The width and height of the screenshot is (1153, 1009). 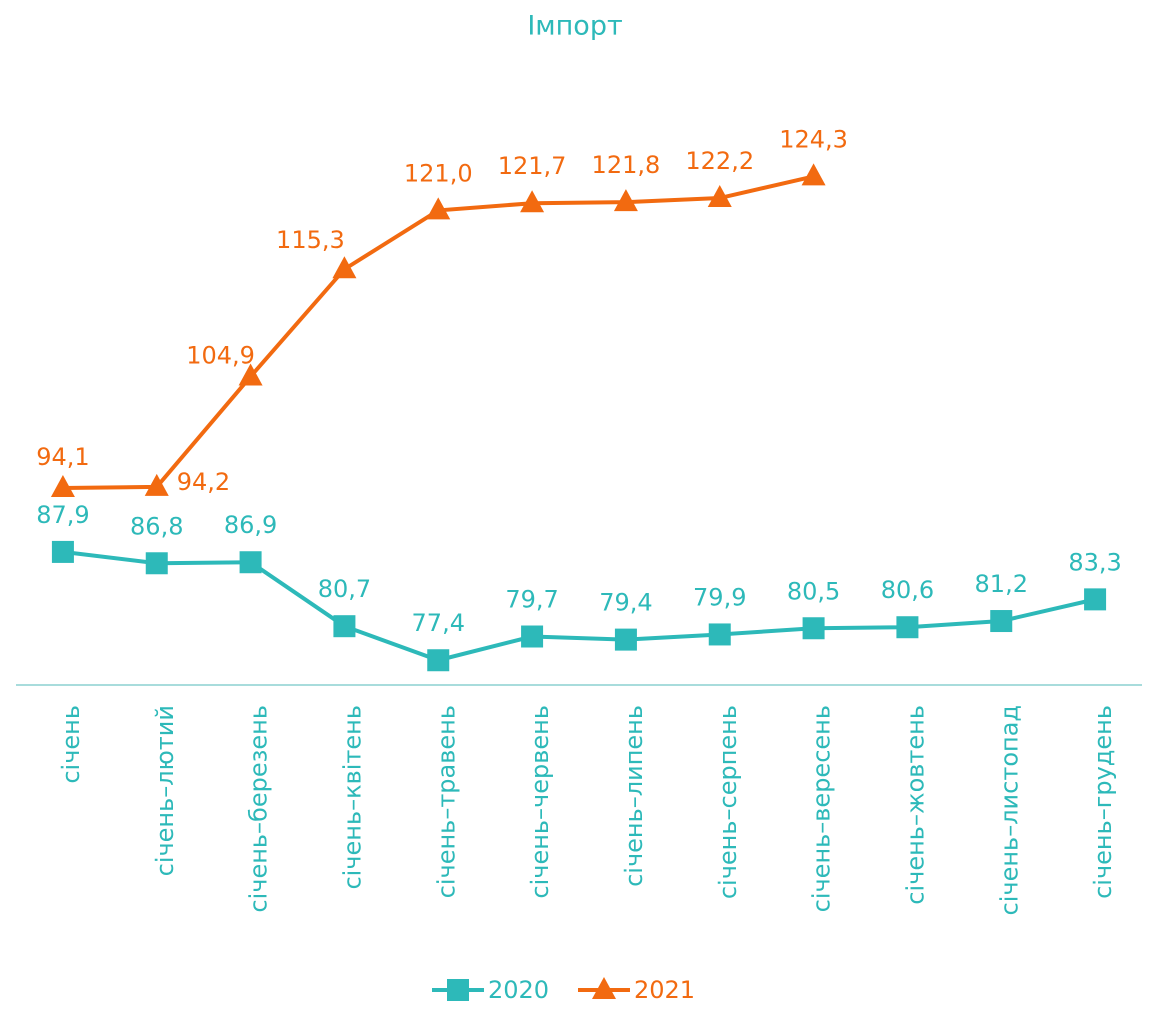 What do you see at coordinates (540, 802) in the screenshot?
I see `x-tick-label: січень–червень` at bounding box center [540, 802].